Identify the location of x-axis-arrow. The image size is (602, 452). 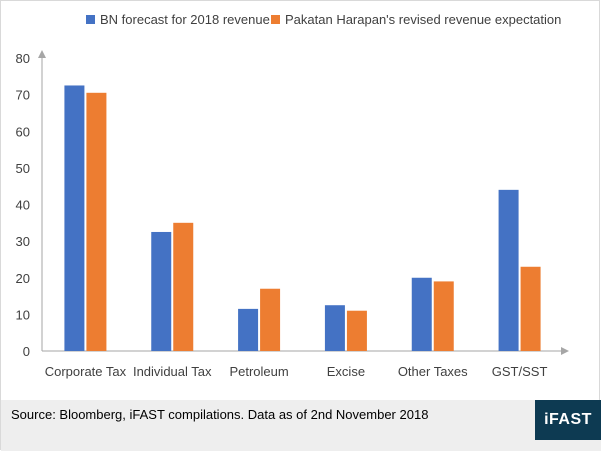
(565, 351).